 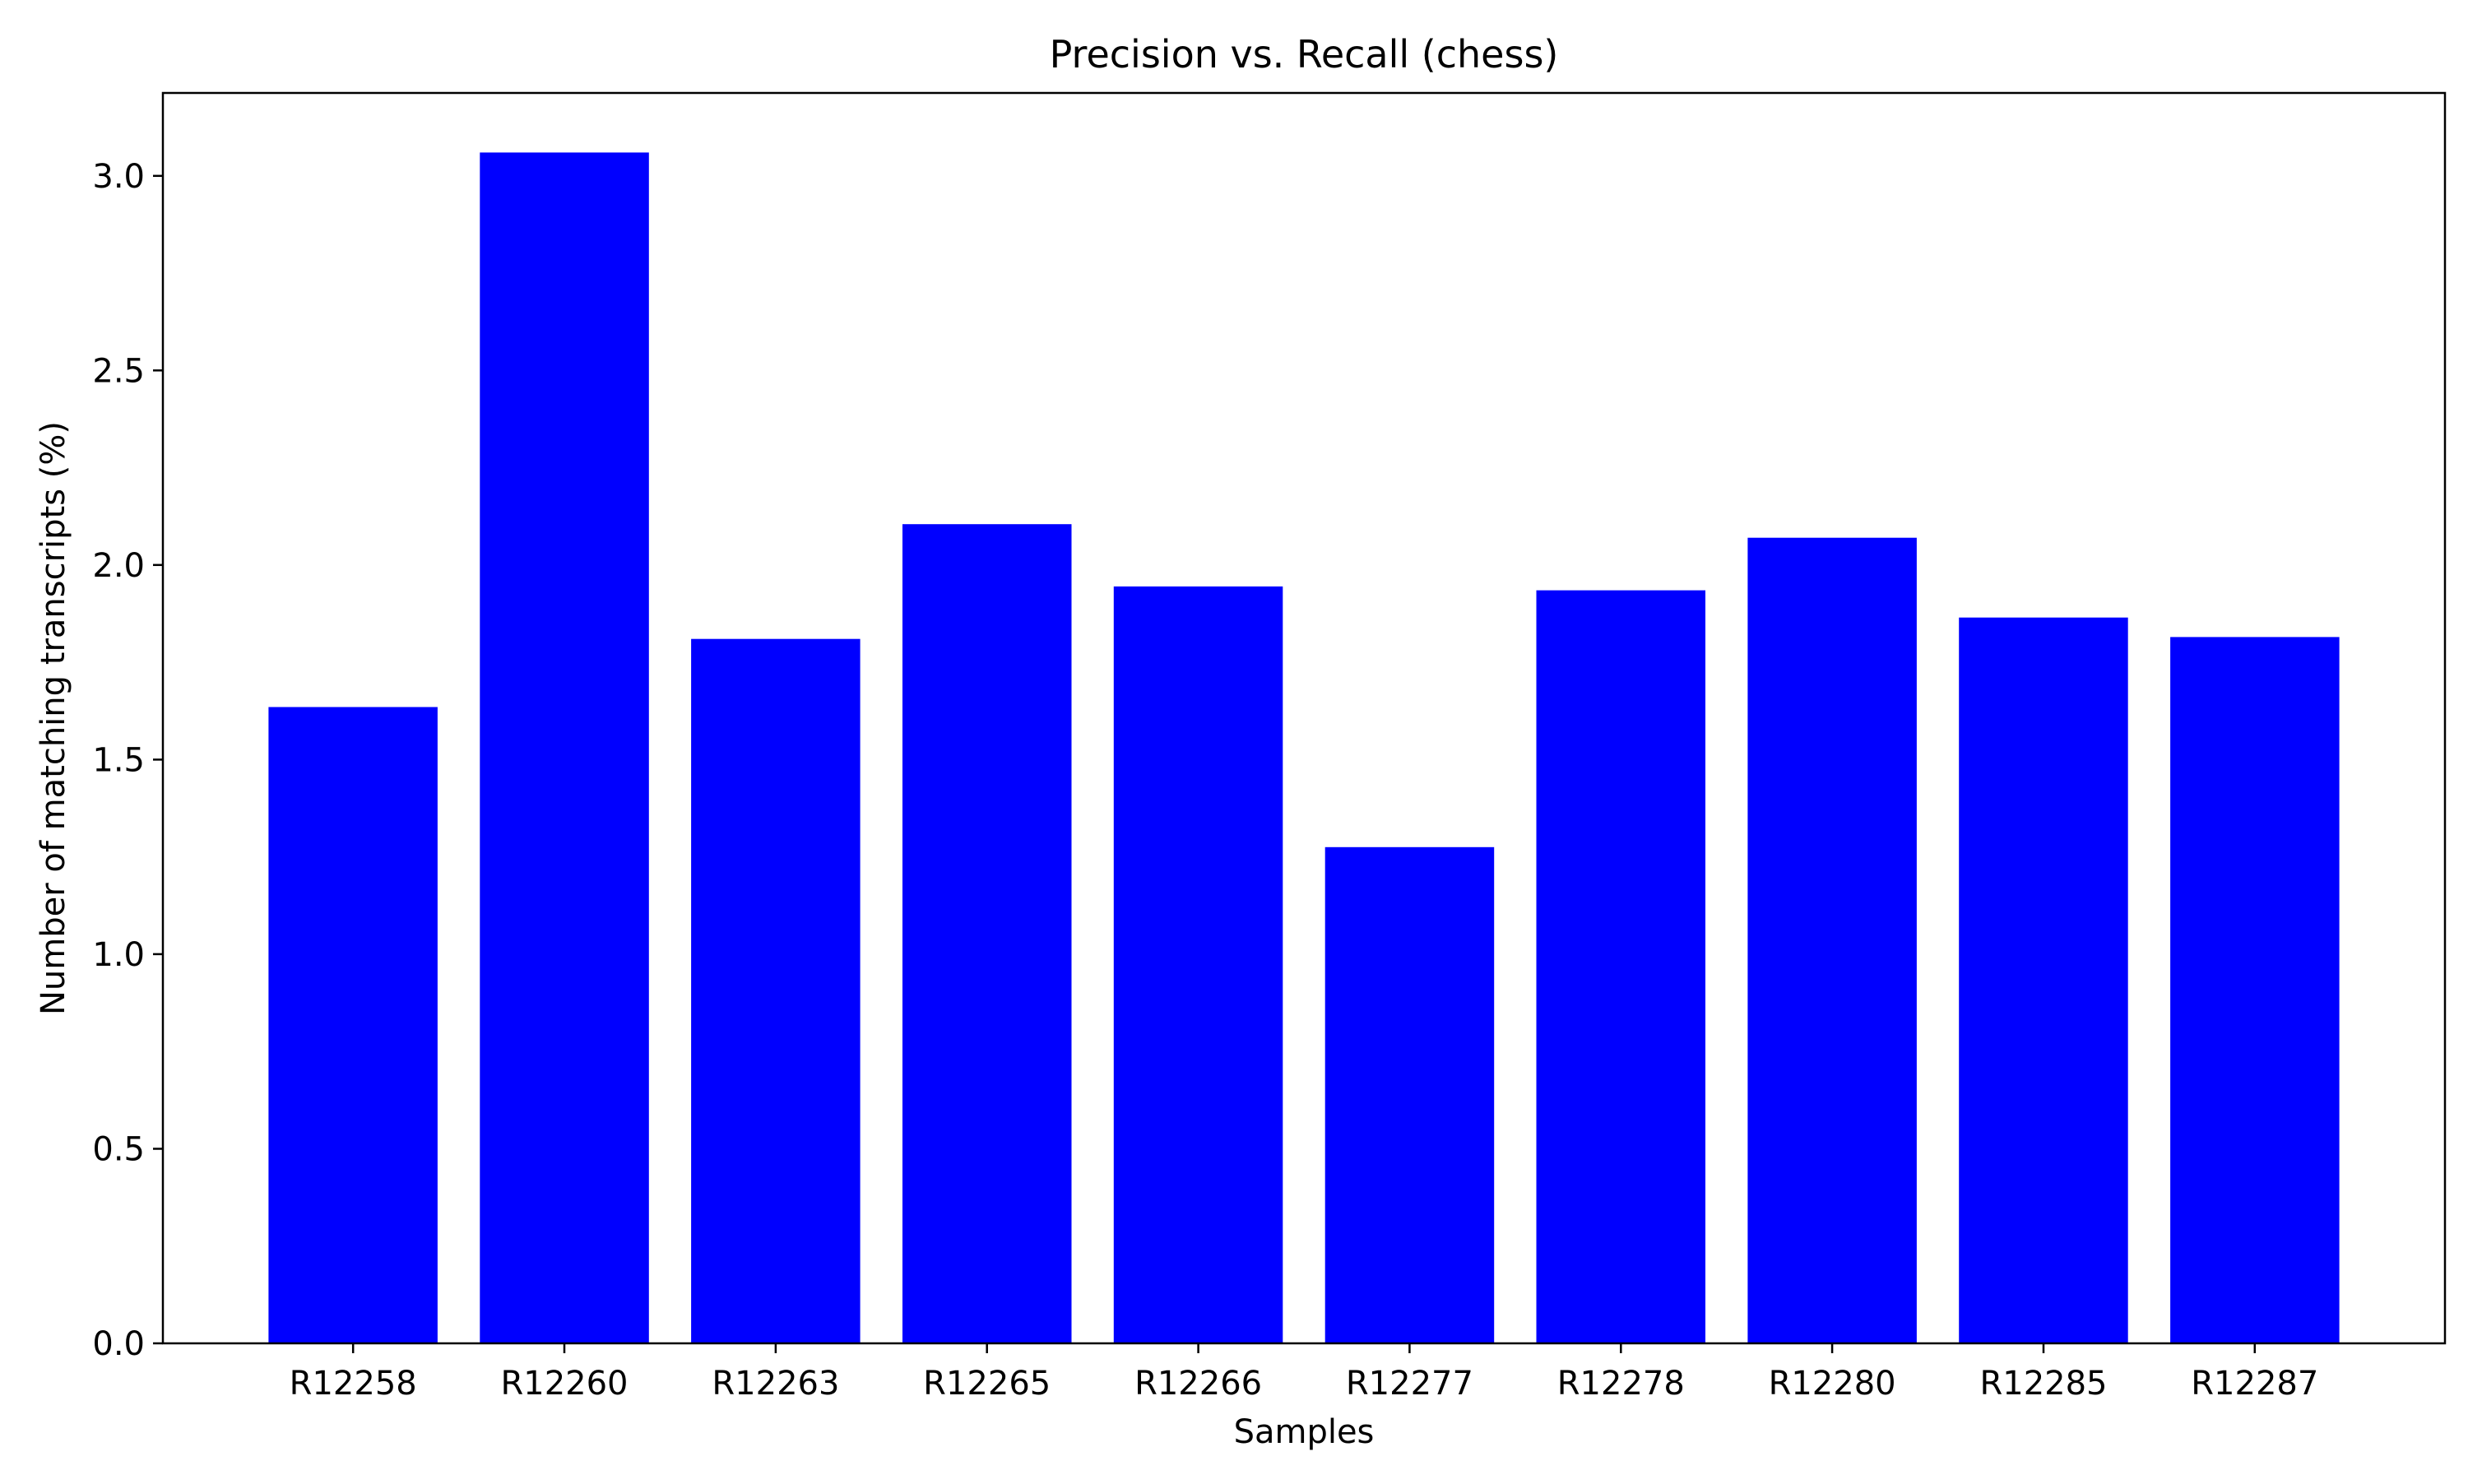 What do you see at coordinates (2255, 990) in the screenshot?
I see `bar-R12287` at bounding box center [2255, 990].